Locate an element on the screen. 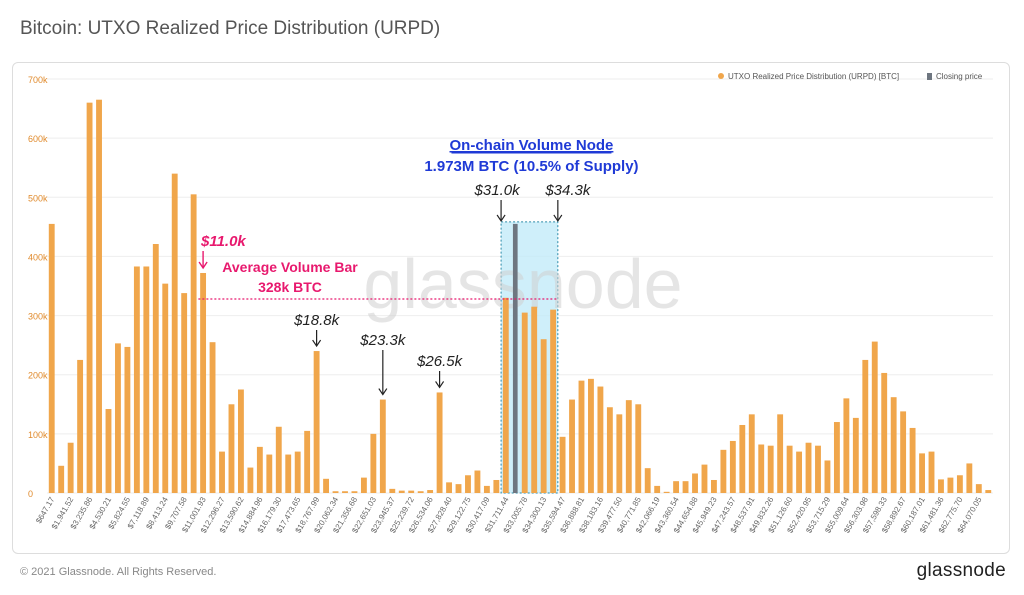 The height and width of the screenshot is (595, 1024). y-tick-label: 700k is located at coordinates (38, 80).